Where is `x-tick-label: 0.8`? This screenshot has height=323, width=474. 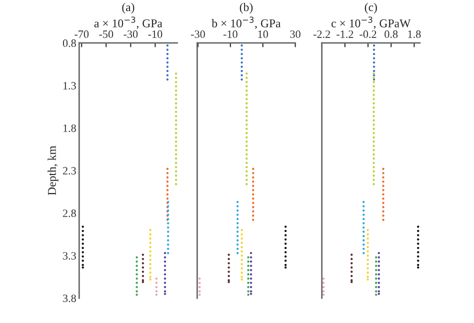
x-tick-label: 0.8 is located at coordinates (391, 34).